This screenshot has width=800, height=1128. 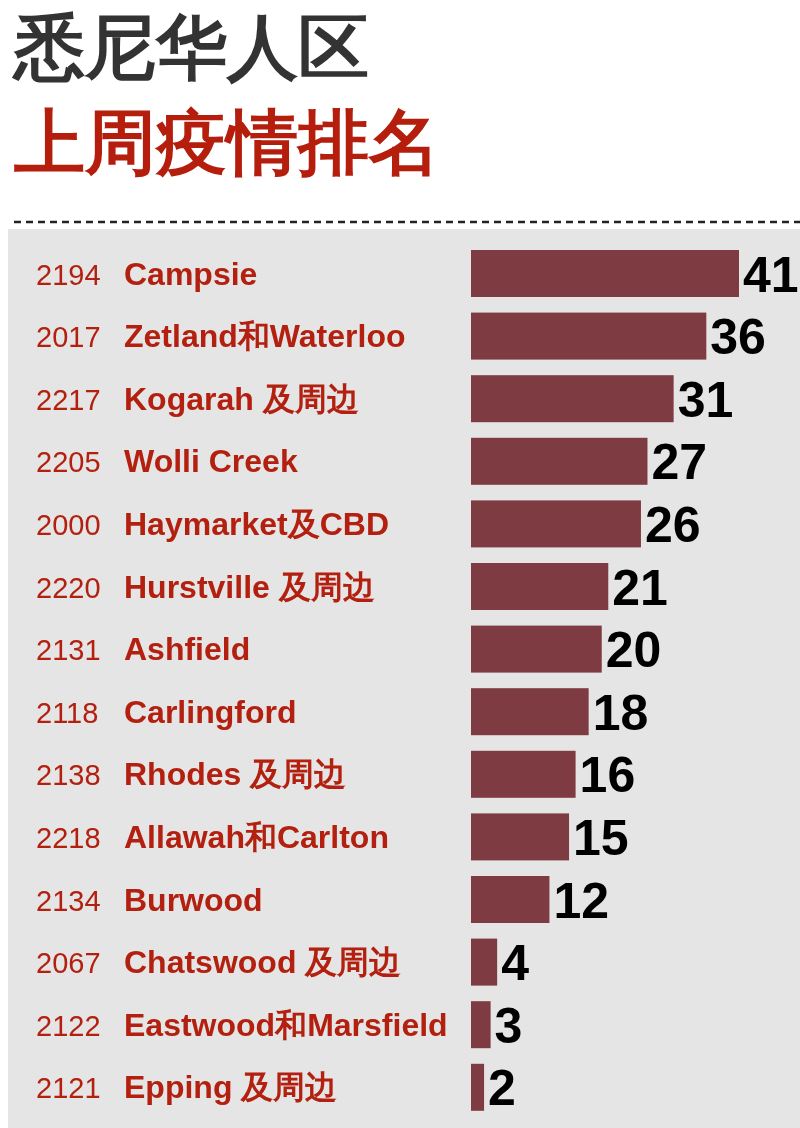 I want to click on data-label: 26, so click(x=672, y=524).